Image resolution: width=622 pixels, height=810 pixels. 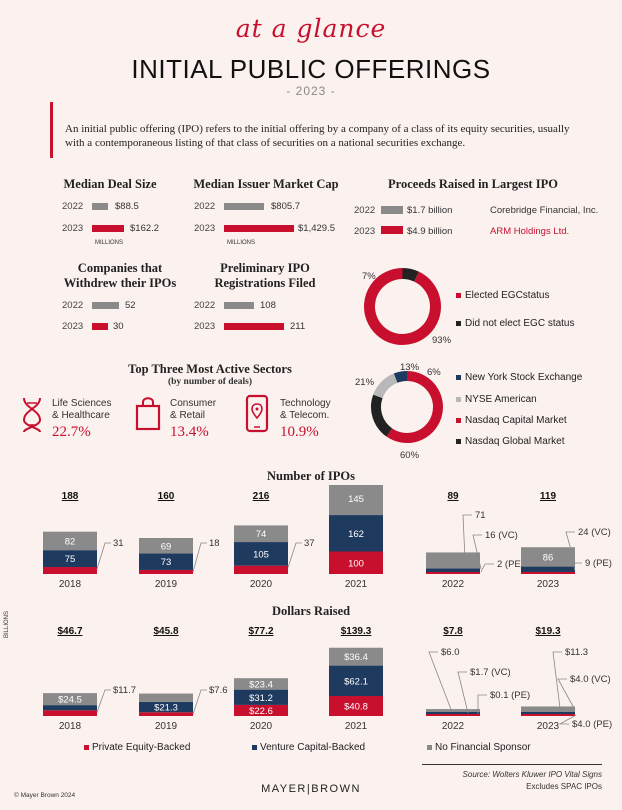 I want to click on footer-source: Source: Wolters Kluwer IPO Vital Signs, so click(x=532, y=774).